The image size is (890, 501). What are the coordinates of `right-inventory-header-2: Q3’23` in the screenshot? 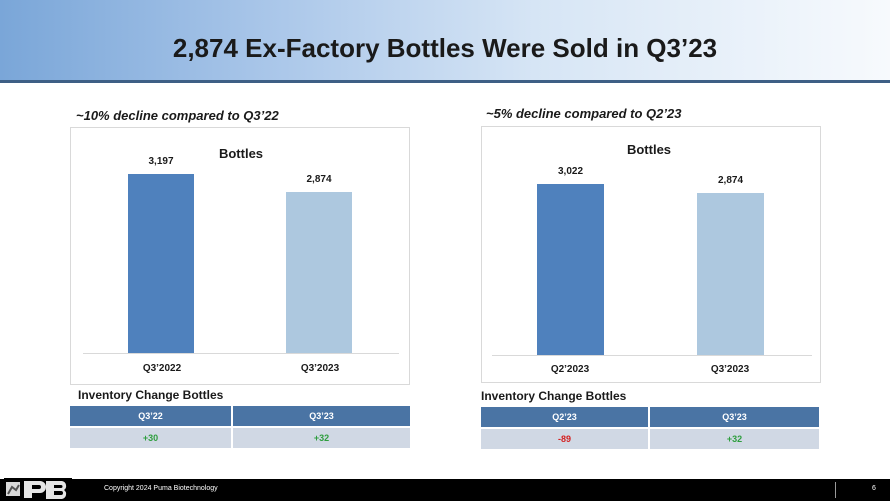 It's located at (734, 417).